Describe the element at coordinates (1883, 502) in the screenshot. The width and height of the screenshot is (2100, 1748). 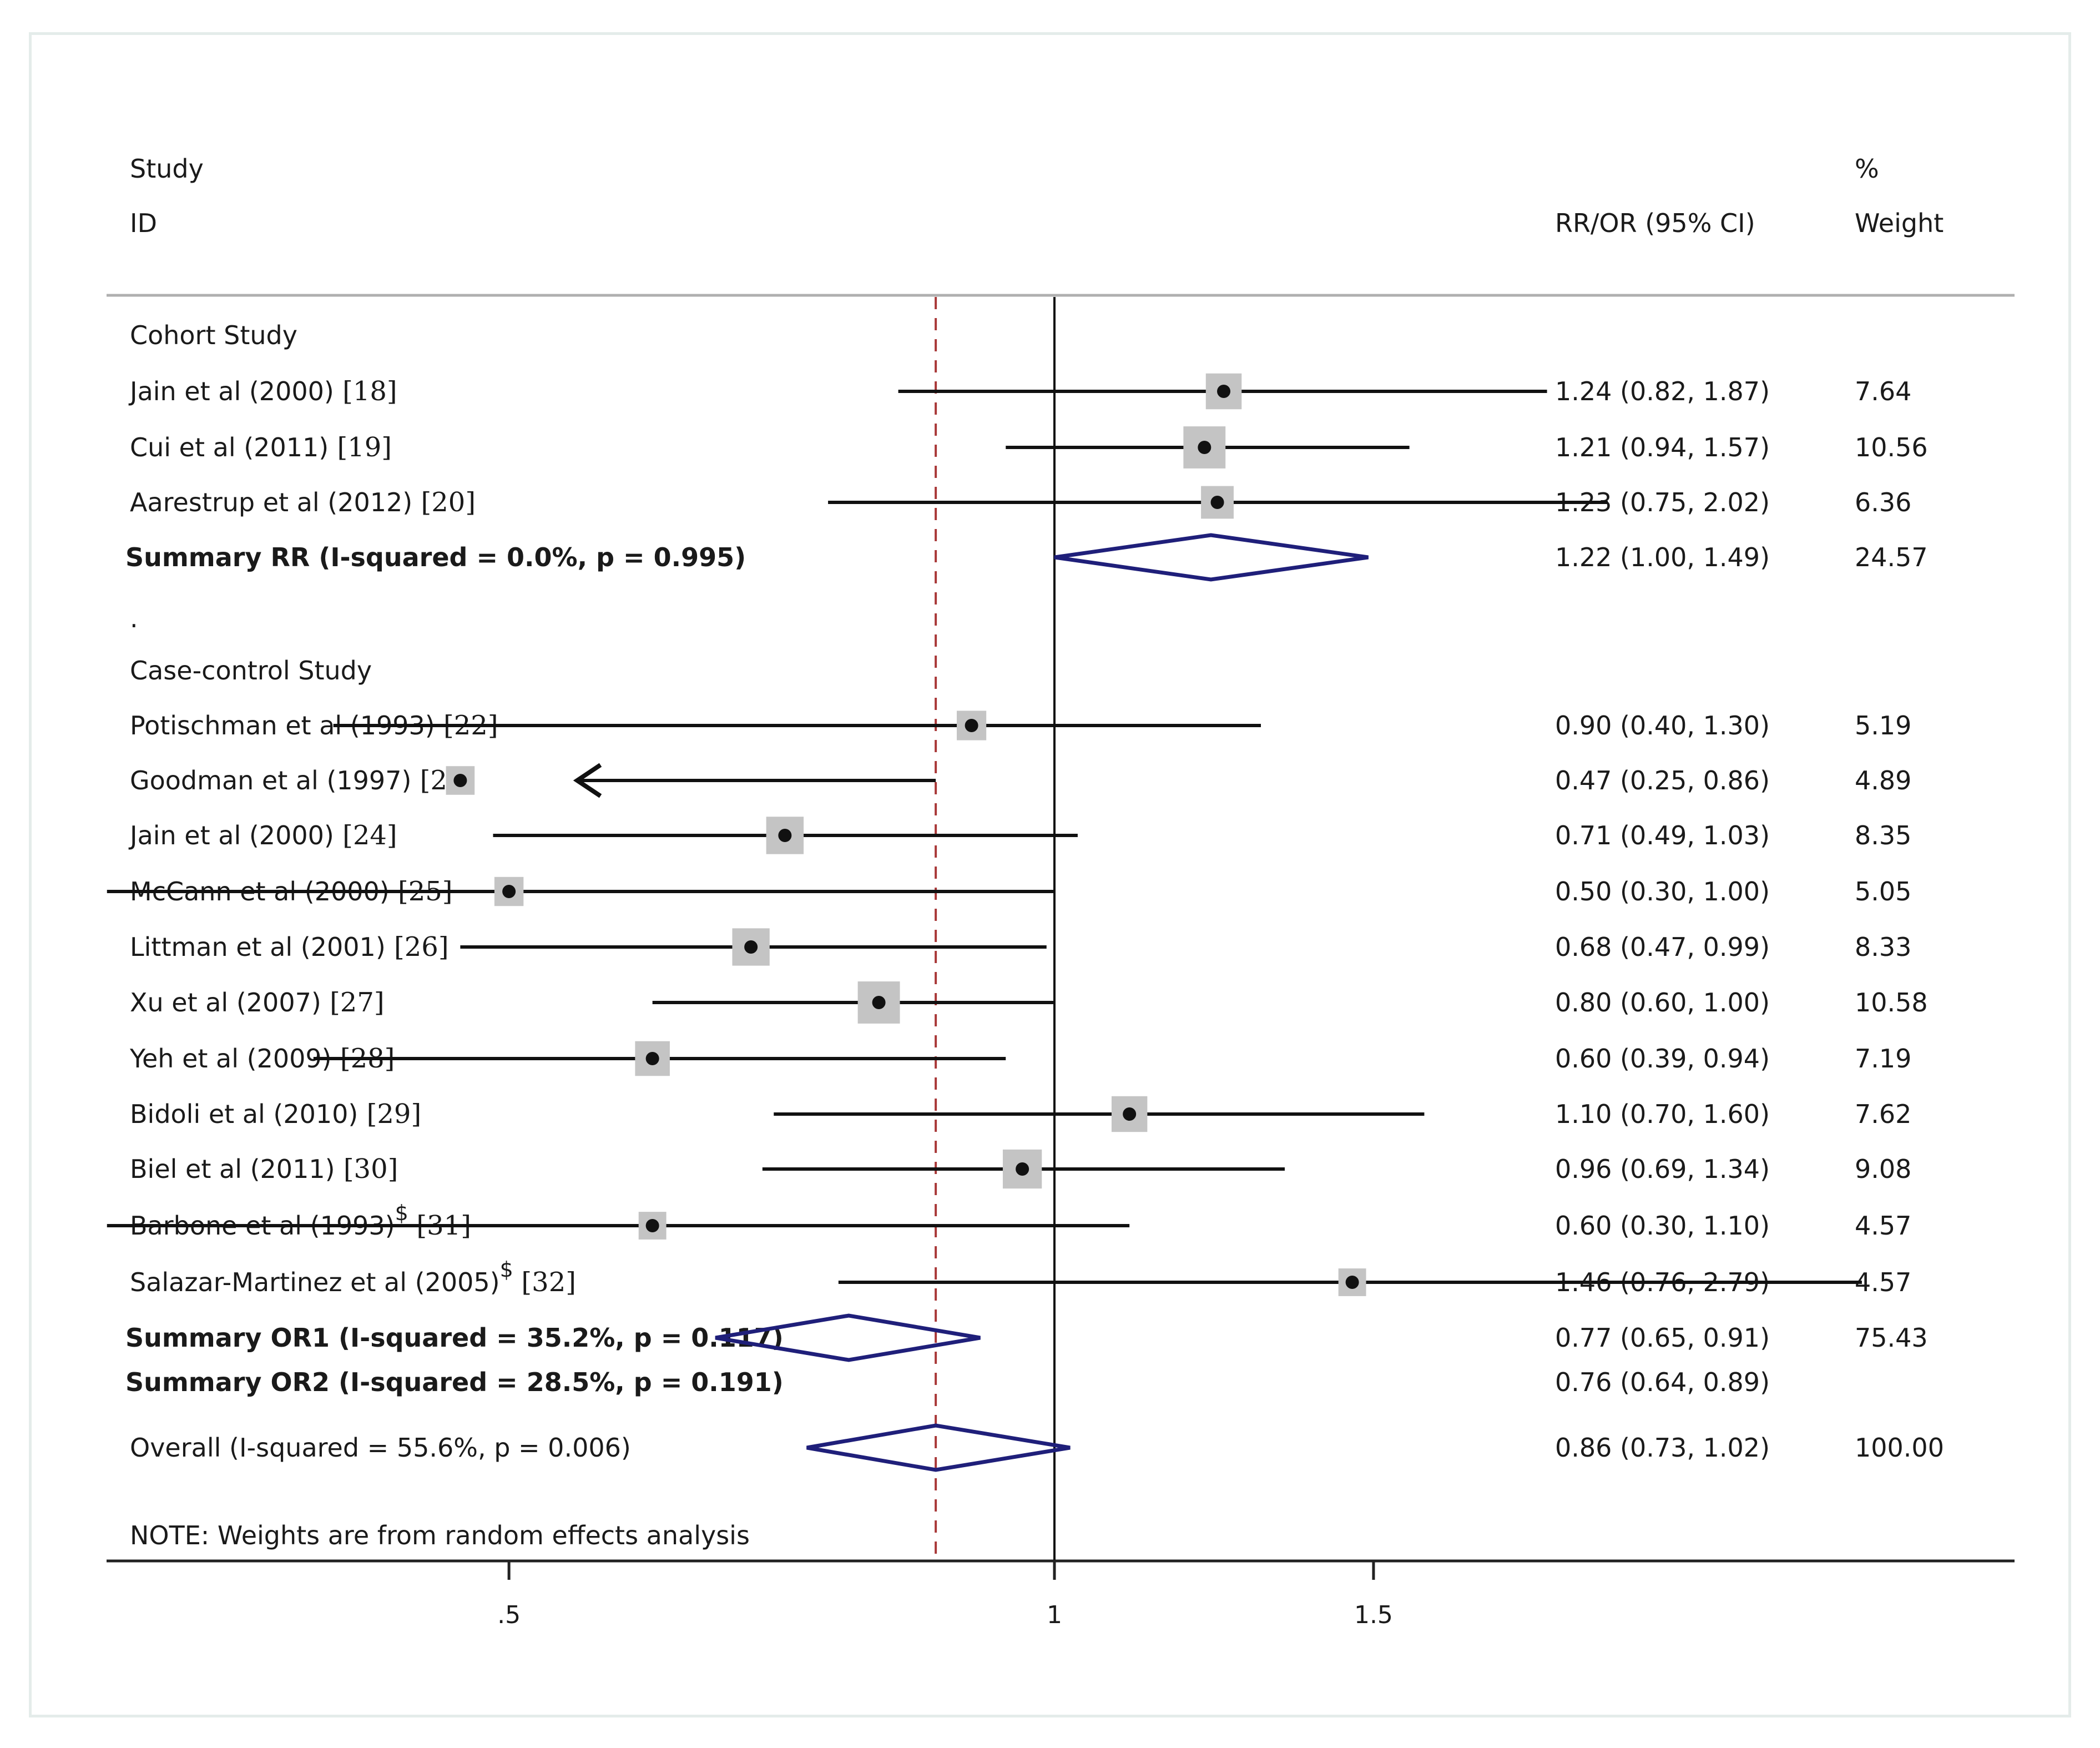
I see `weight-text: 6.36` at that location.